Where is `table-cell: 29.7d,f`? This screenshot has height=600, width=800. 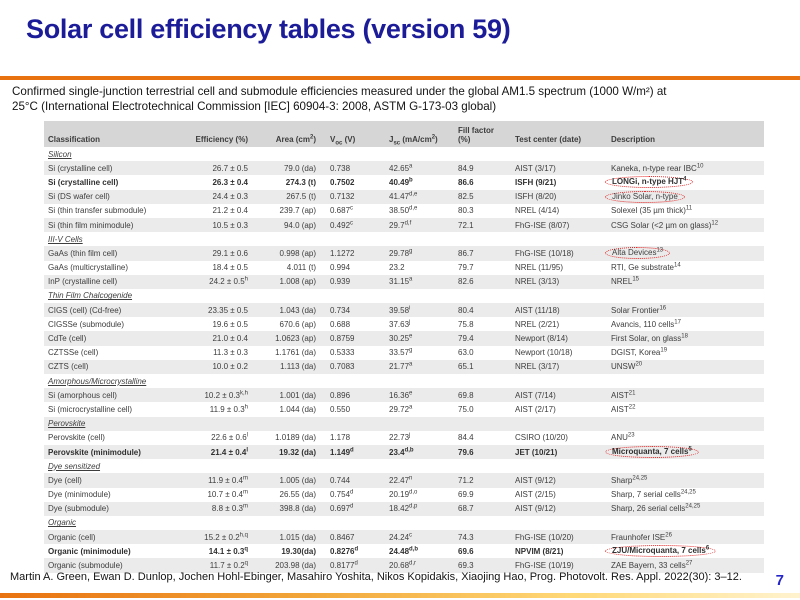 table-cell: 29.7d,f is located at coordinates (419, 225).